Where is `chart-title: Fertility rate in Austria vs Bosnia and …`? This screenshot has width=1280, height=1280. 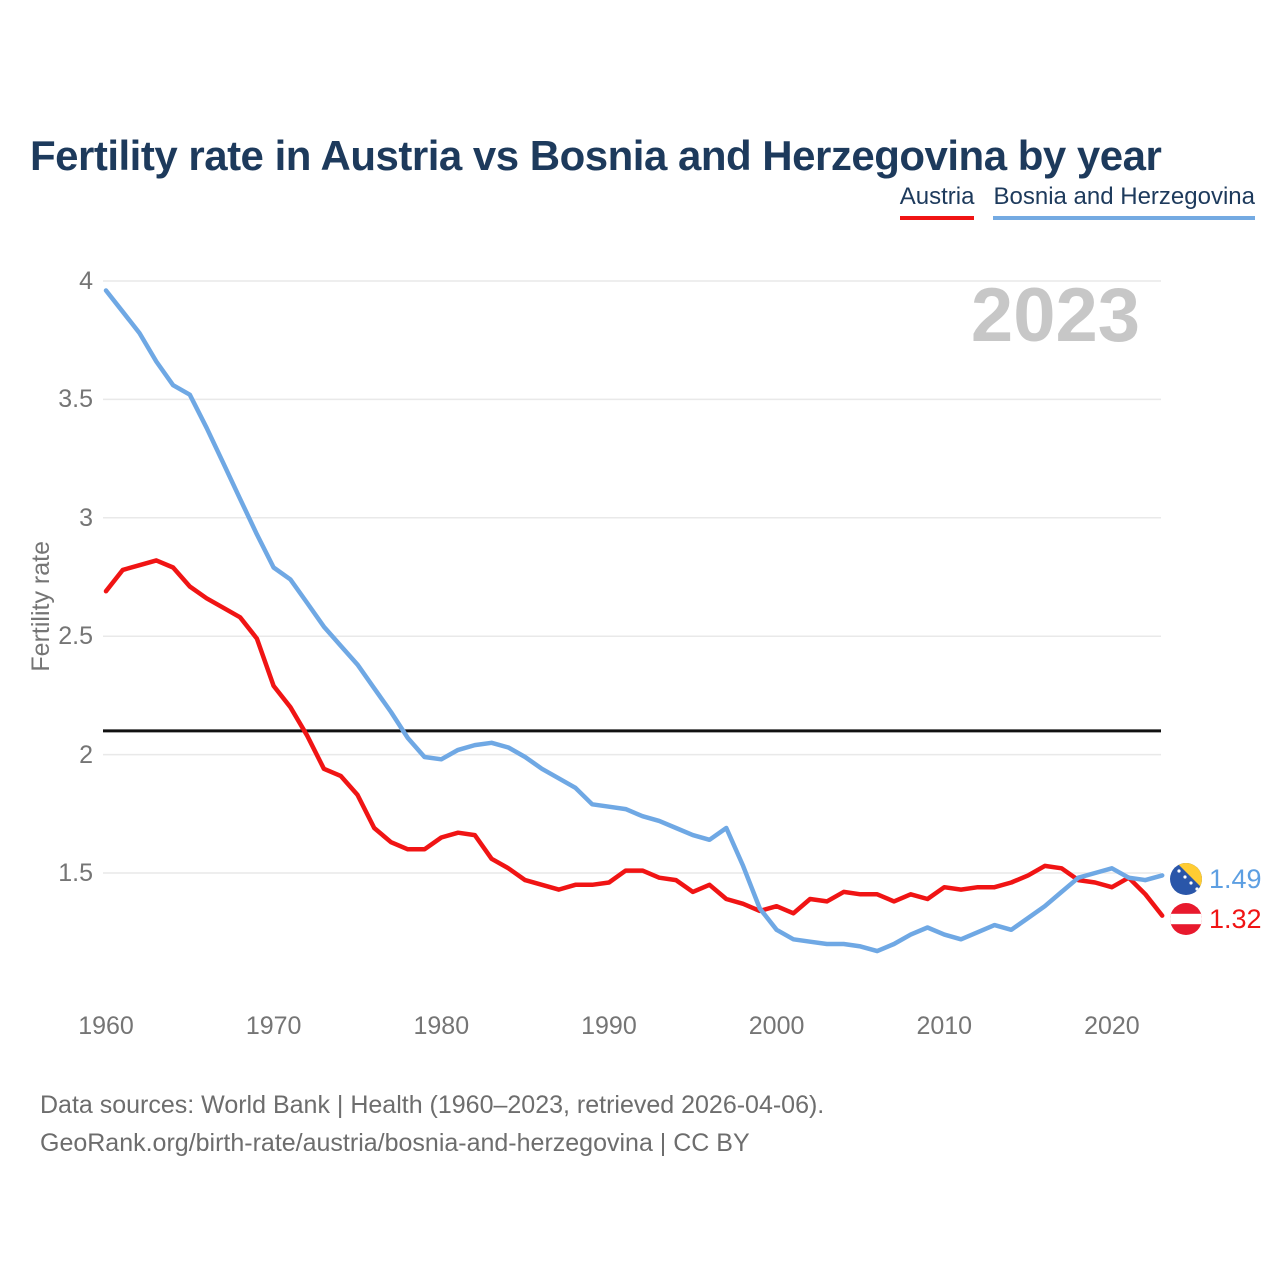 chart-title: Fertility rate in Austria vs Bosnia and … is located at coordinates (596, 156).